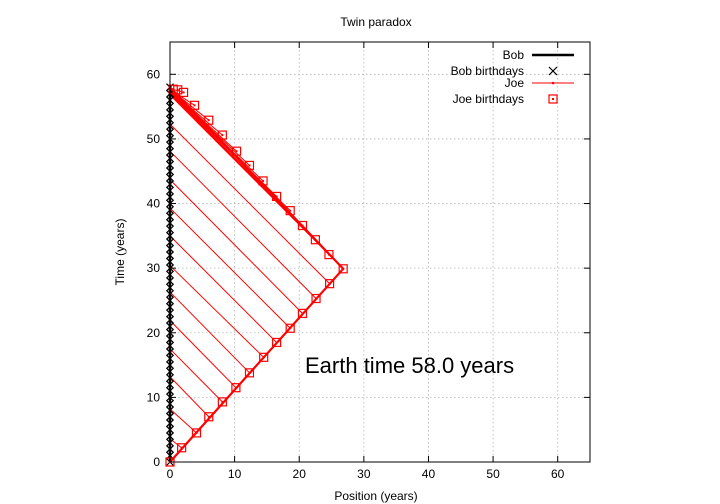 The image size is (720, 504). Describe the element at coordinates (553, 71) in the screenshot. I see `legend-swatch-bob-birthdays` at that location.